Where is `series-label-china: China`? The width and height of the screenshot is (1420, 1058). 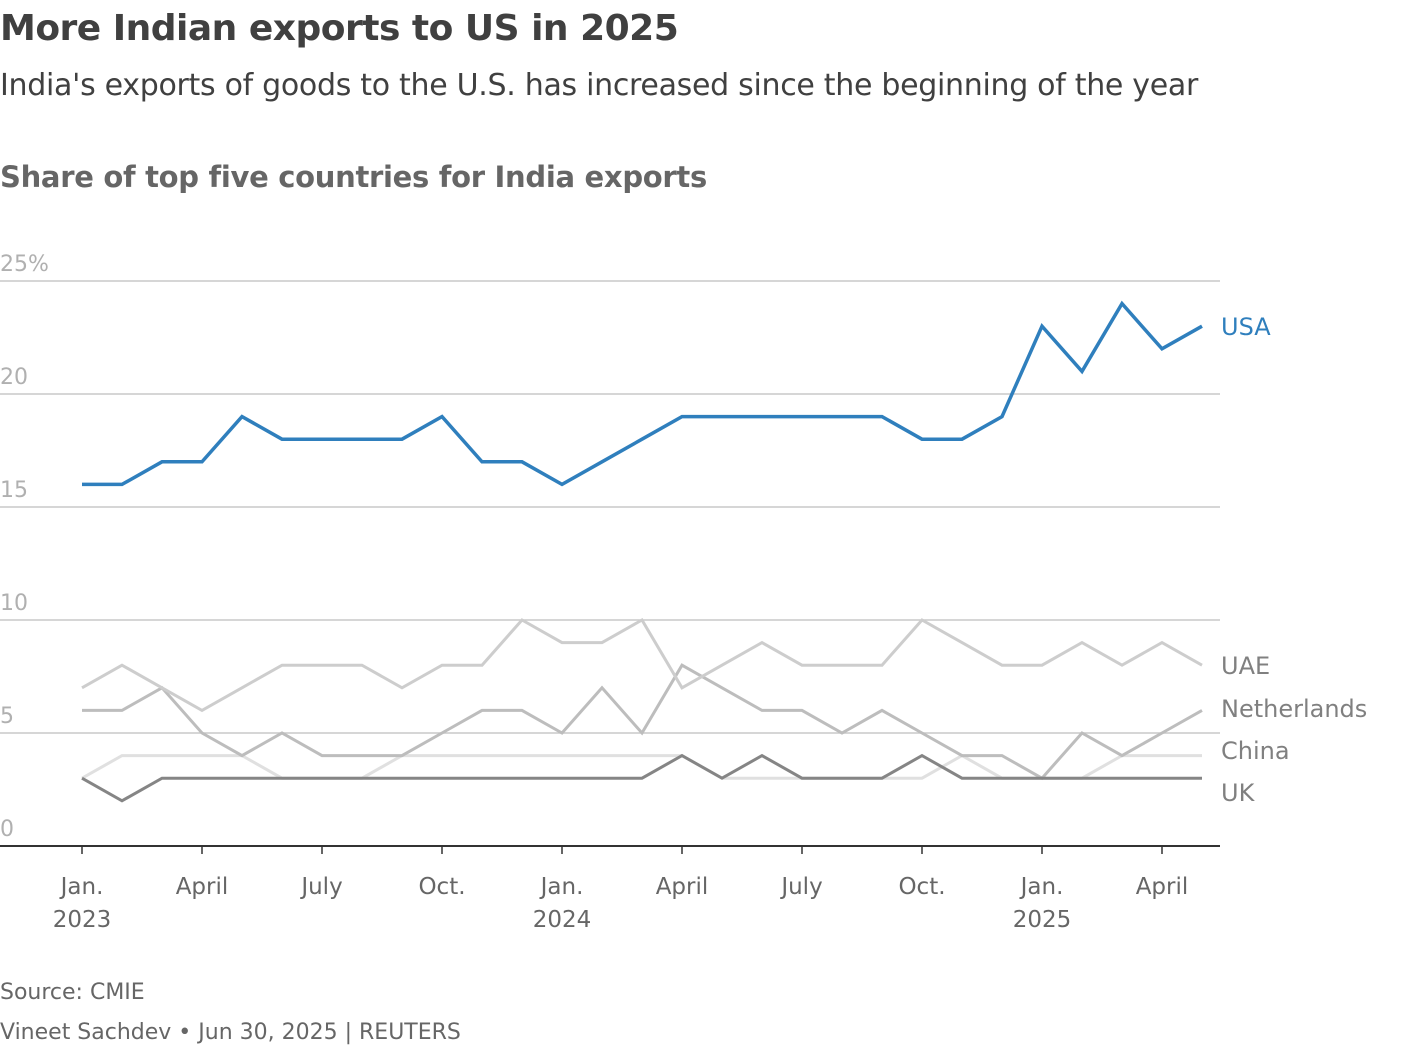
series-label-china: China is located at coordinates (1255, 751).